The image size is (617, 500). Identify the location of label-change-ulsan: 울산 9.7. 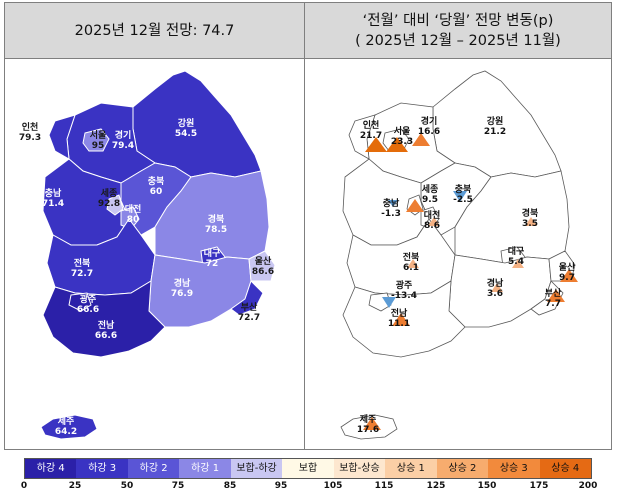
(567, 273).